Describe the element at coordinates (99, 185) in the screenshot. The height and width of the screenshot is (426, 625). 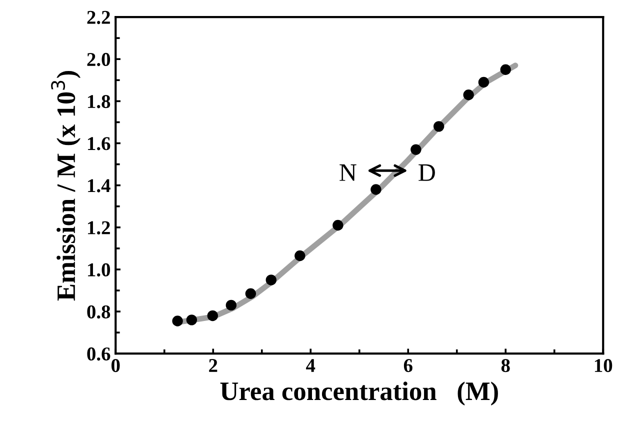
I see `y-tick-label: 1.4` at that location.